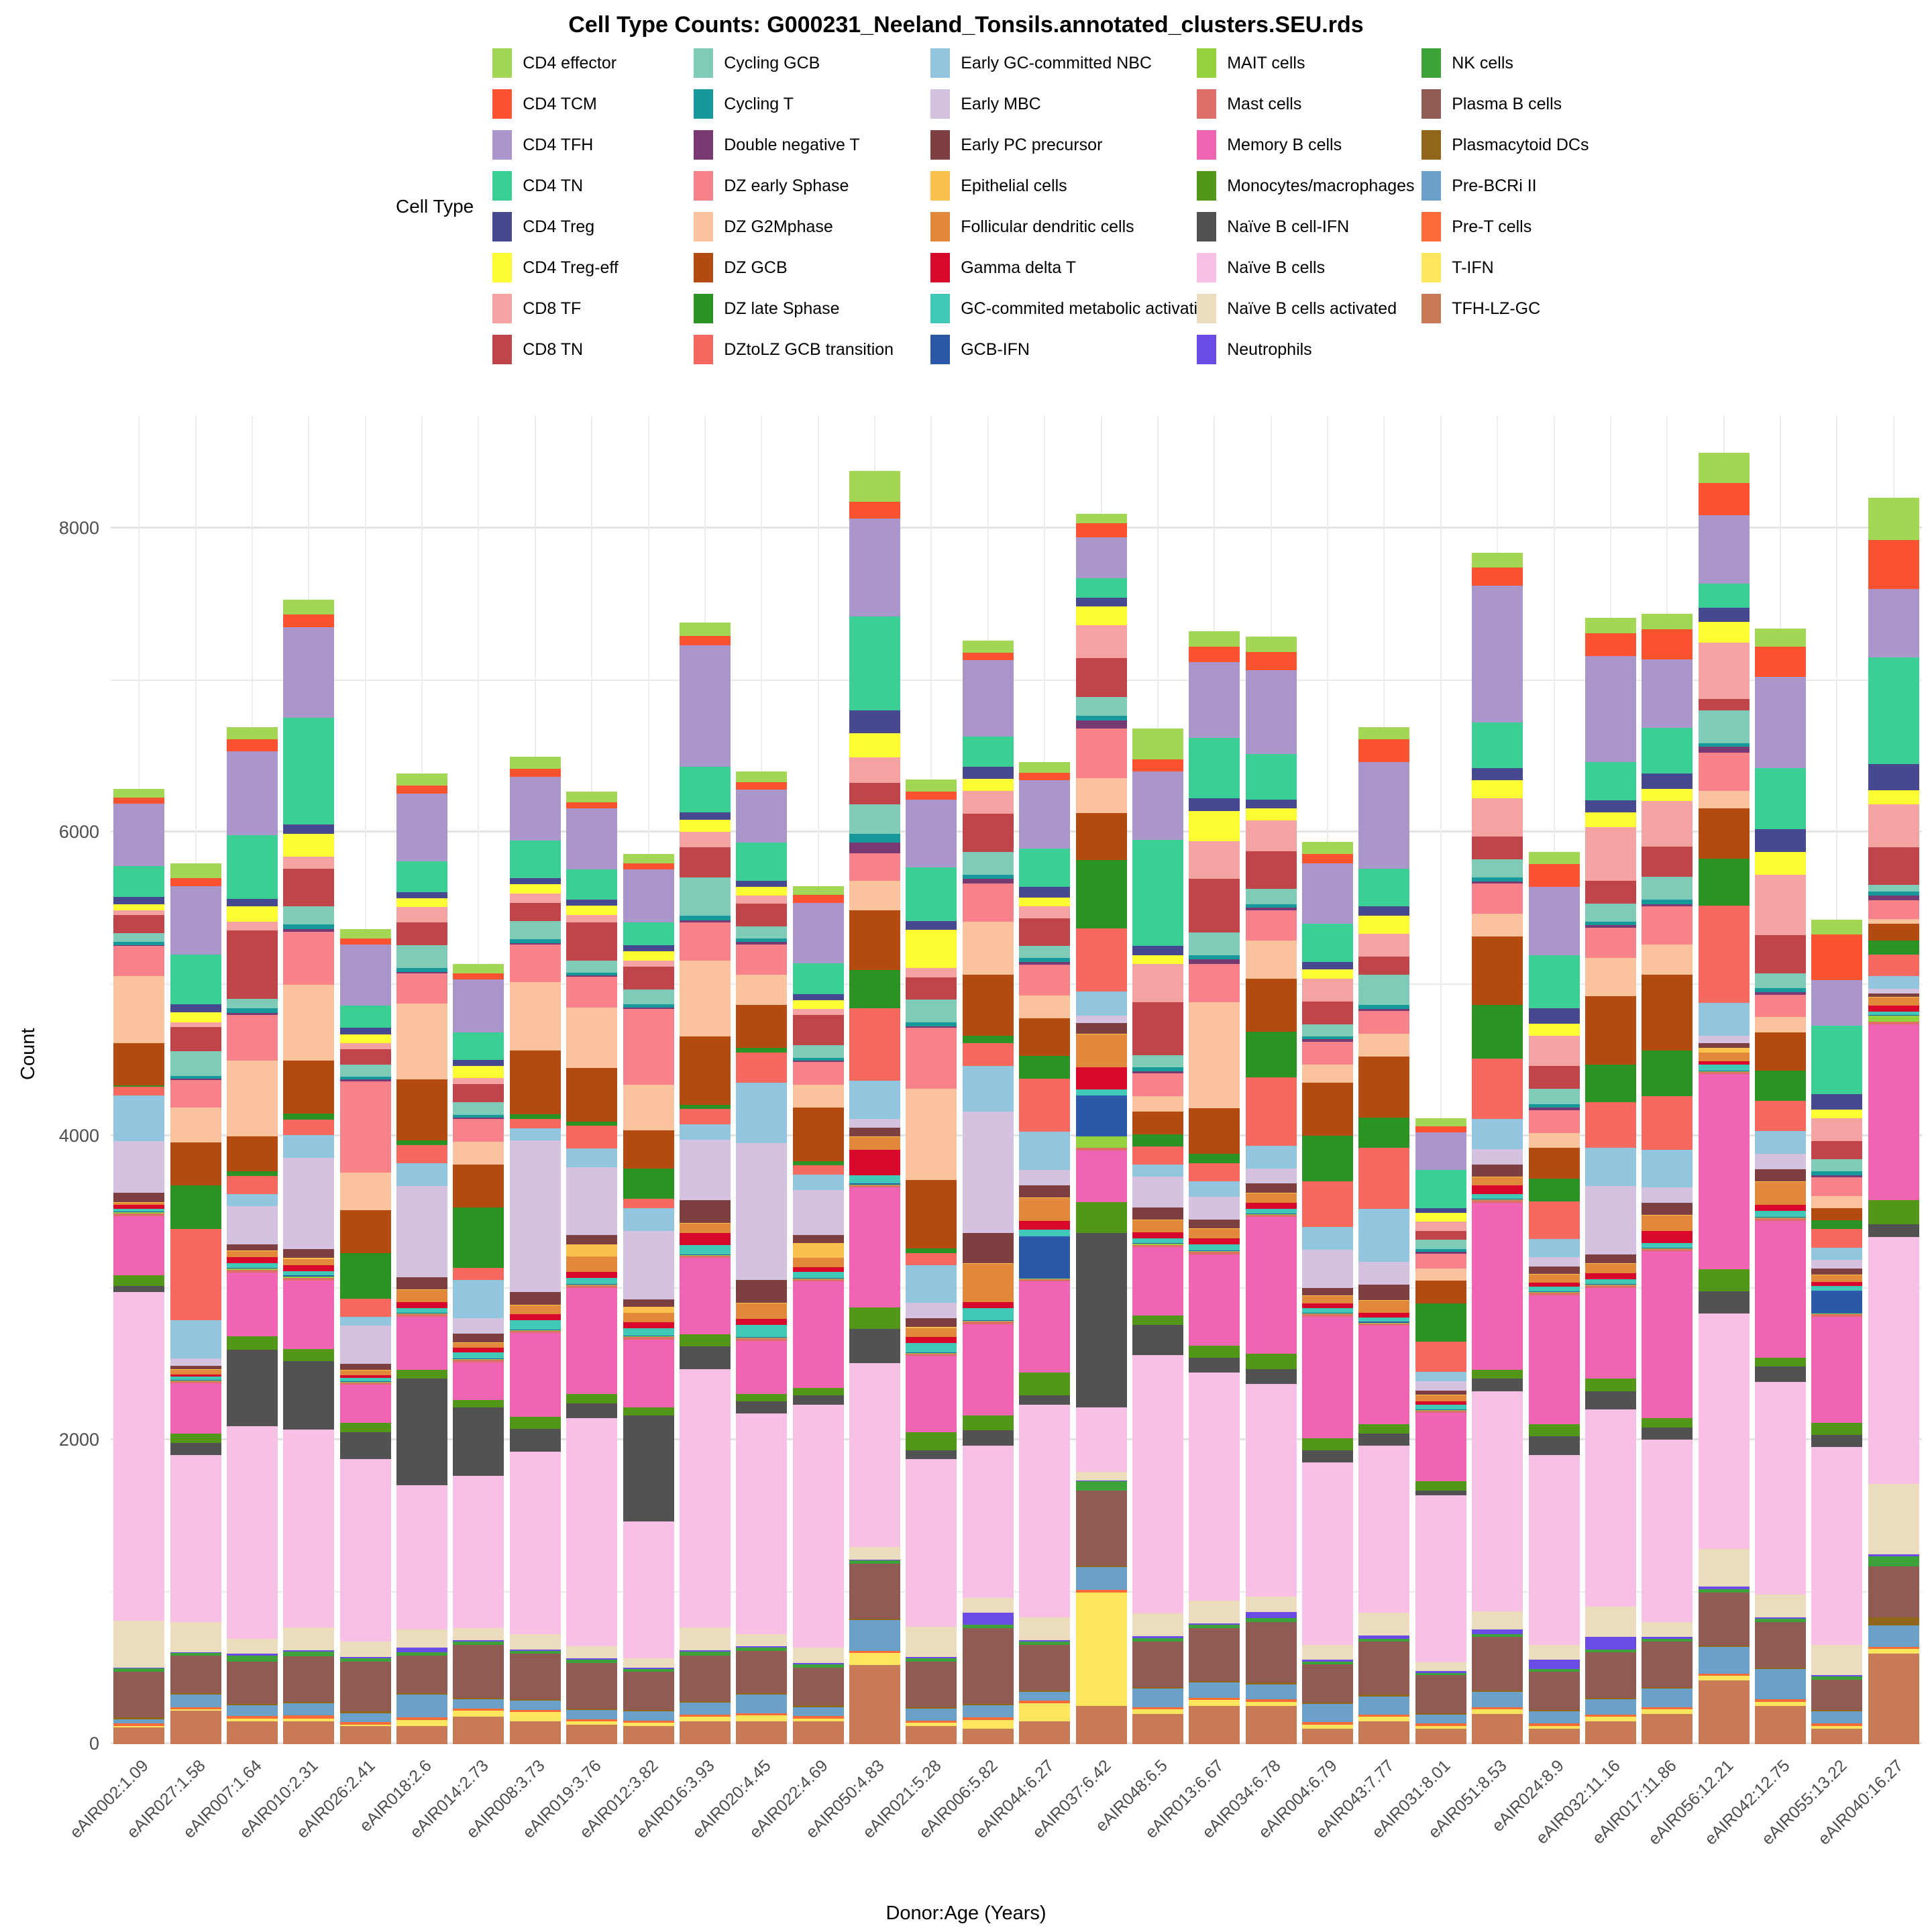  I want to click on legend-item: Pre-T cells, so click(1522, 226).